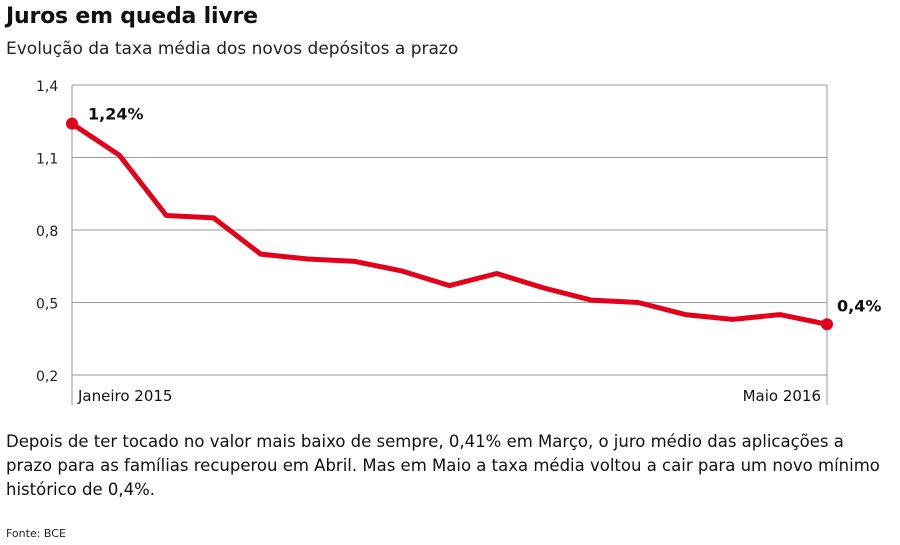 The image size is (900, 545). I want to click on data-label: 0,4%, so click(859, 305).